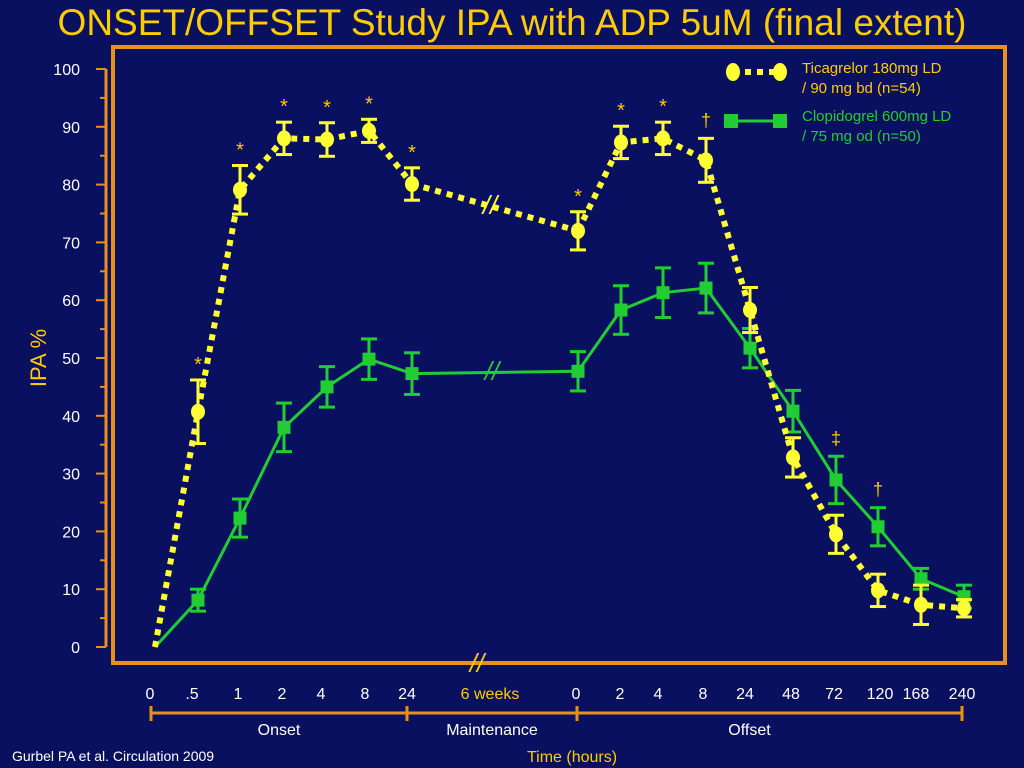  What do you see at coordinates (113, 756) in the screenshot?
I see `citation: Gurbel PA et al. Circulation 2009` at bounding box center [113, 756].